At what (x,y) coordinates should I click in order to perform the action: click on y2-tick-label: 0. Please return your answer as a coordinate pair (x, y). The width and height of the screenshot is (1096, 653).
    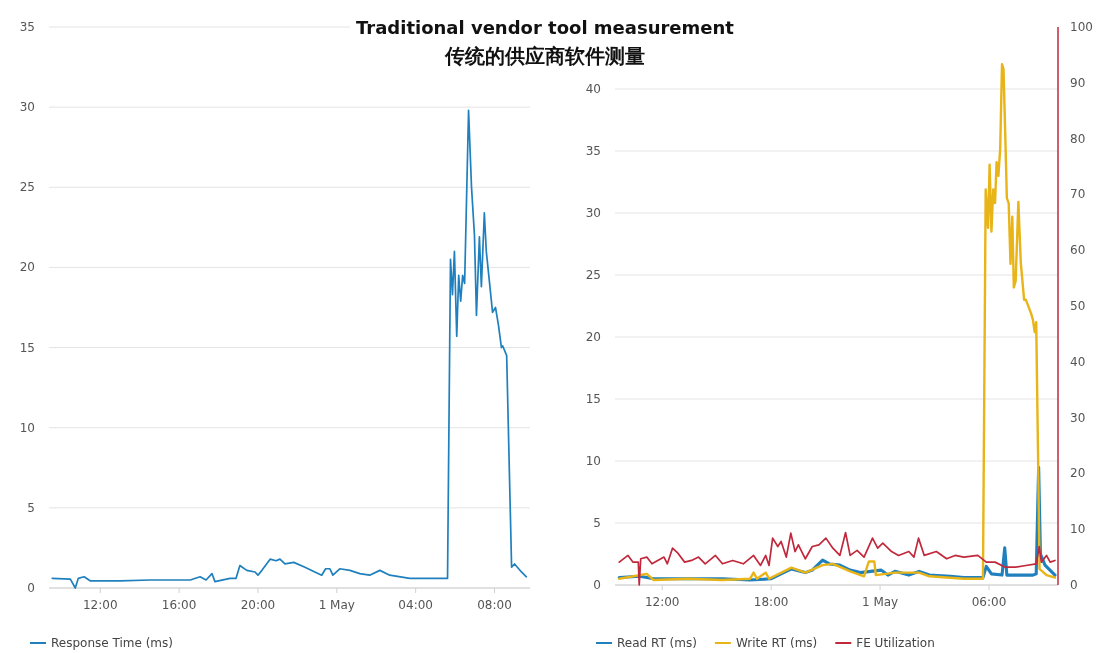
    Looking at the image, I should click on (1074, 585).